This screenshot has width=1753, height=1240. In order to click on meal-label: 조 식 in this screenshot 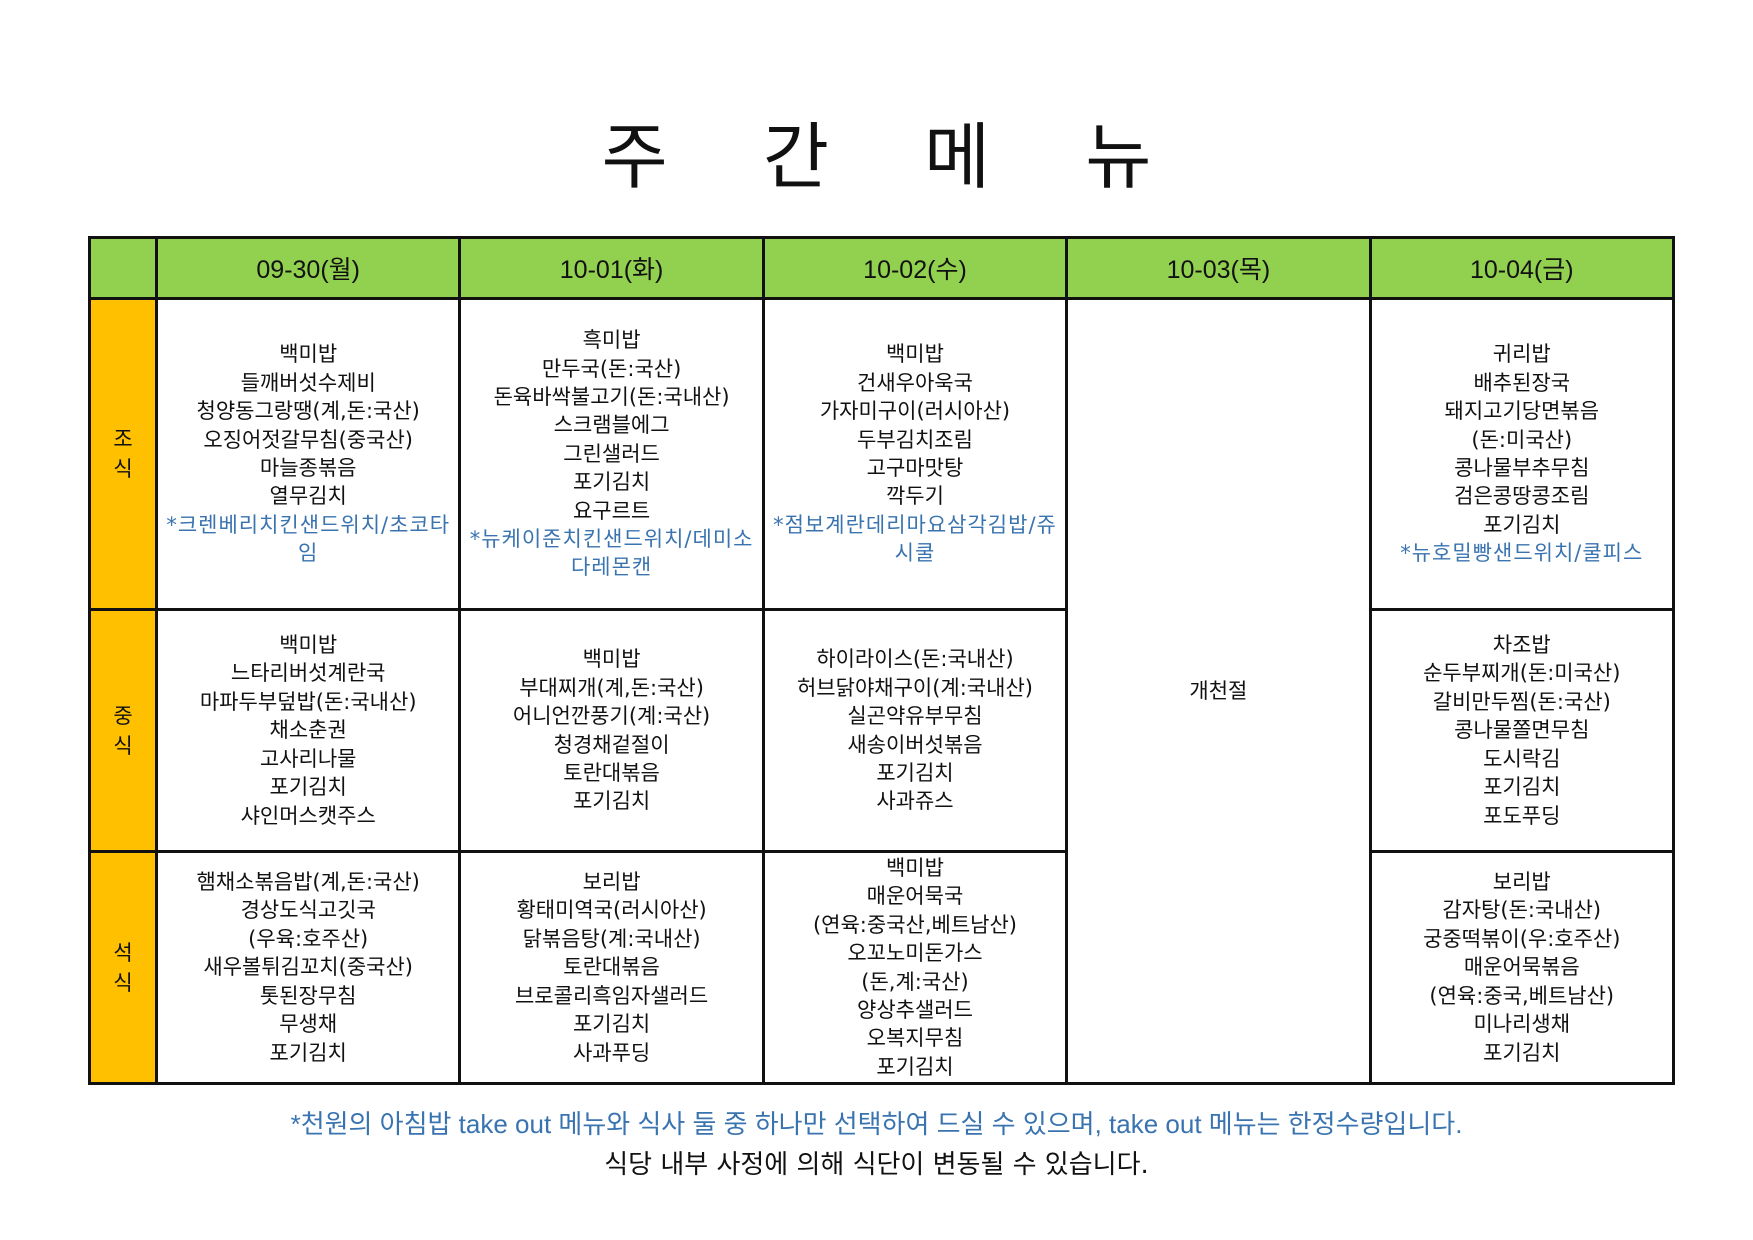, I will do `click(123, 454)`.